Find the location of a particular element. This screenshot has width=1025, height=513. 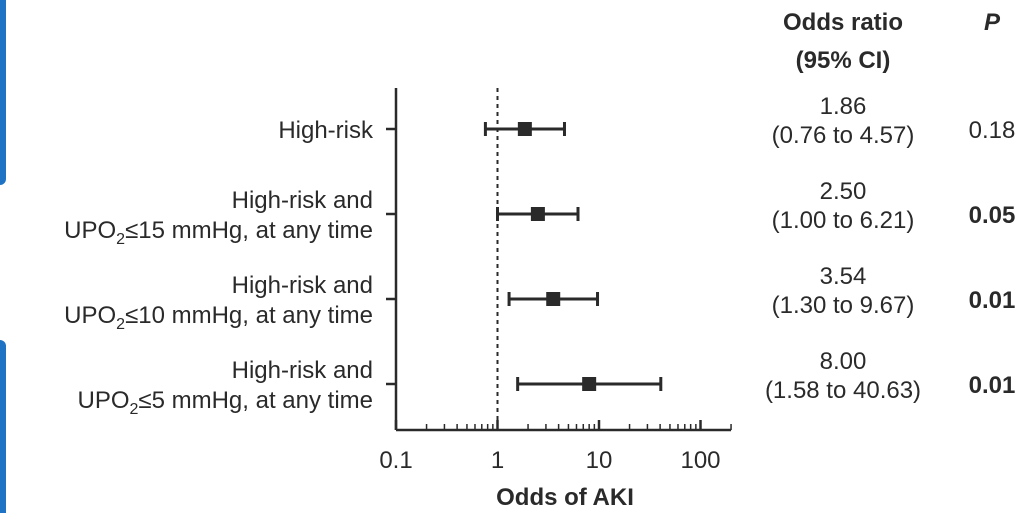

plot-marks is located at coordinates (573, 256).